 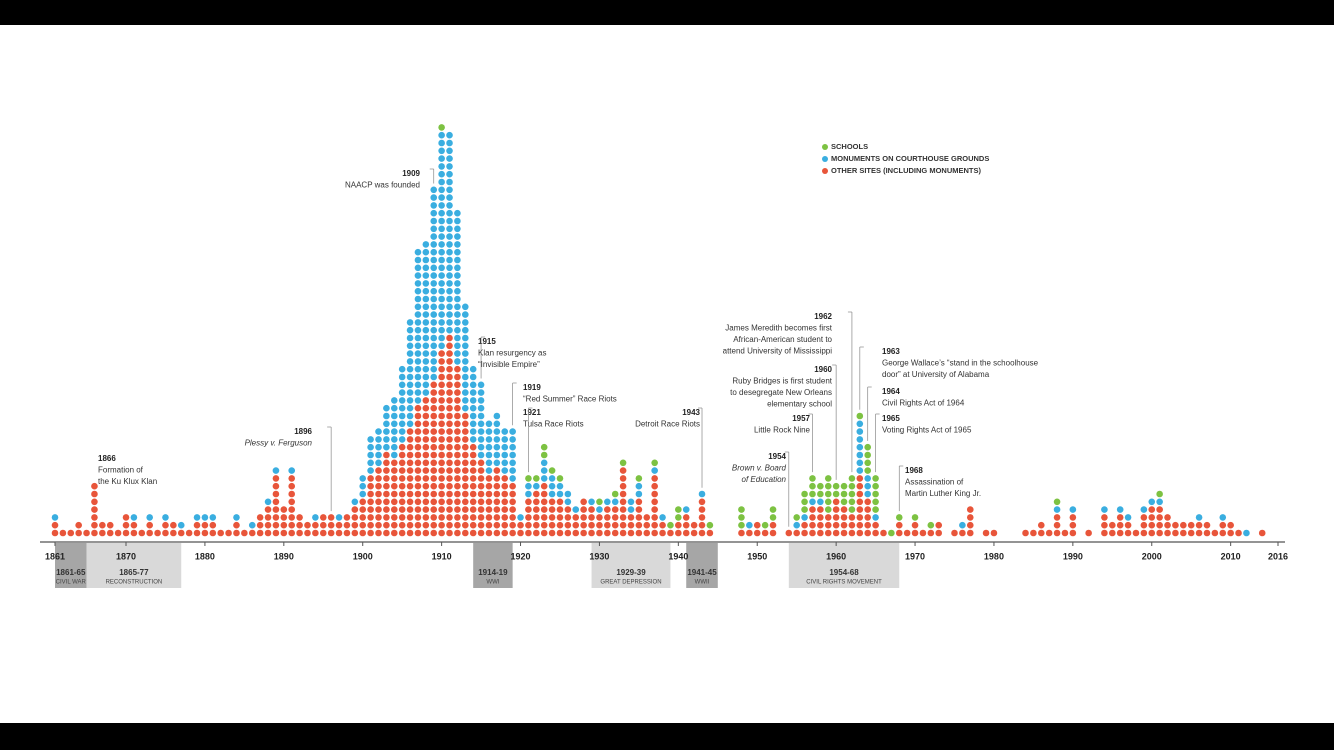 What do you see at coordinates (487, 341) in the screenshot?
I see `annotation-year: 1915` at bounding box center [487, 341].